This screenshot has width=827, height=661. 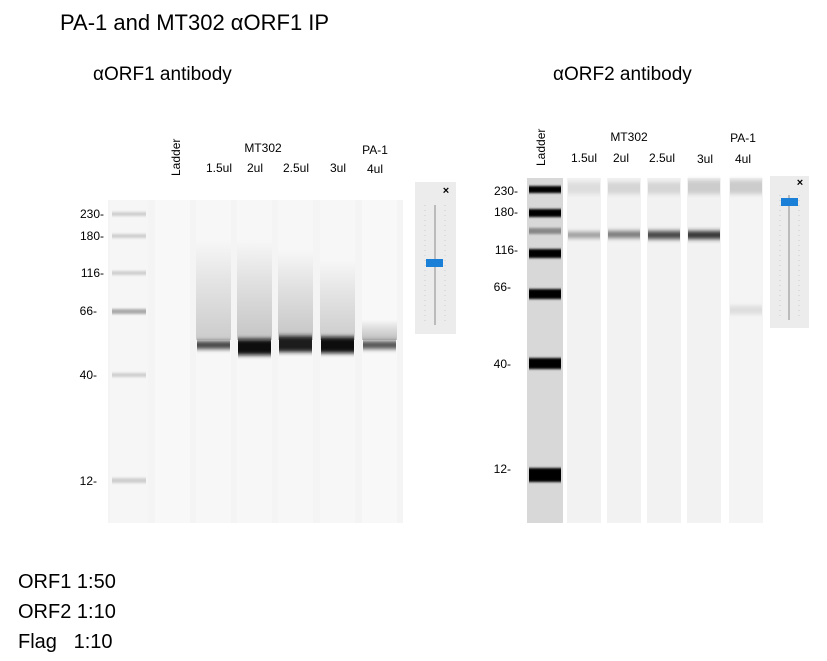 What do you see at coordinates (67, 612) in the screenshot?
I see `note: ORF2 1:10` at bounding box center [67, 612].